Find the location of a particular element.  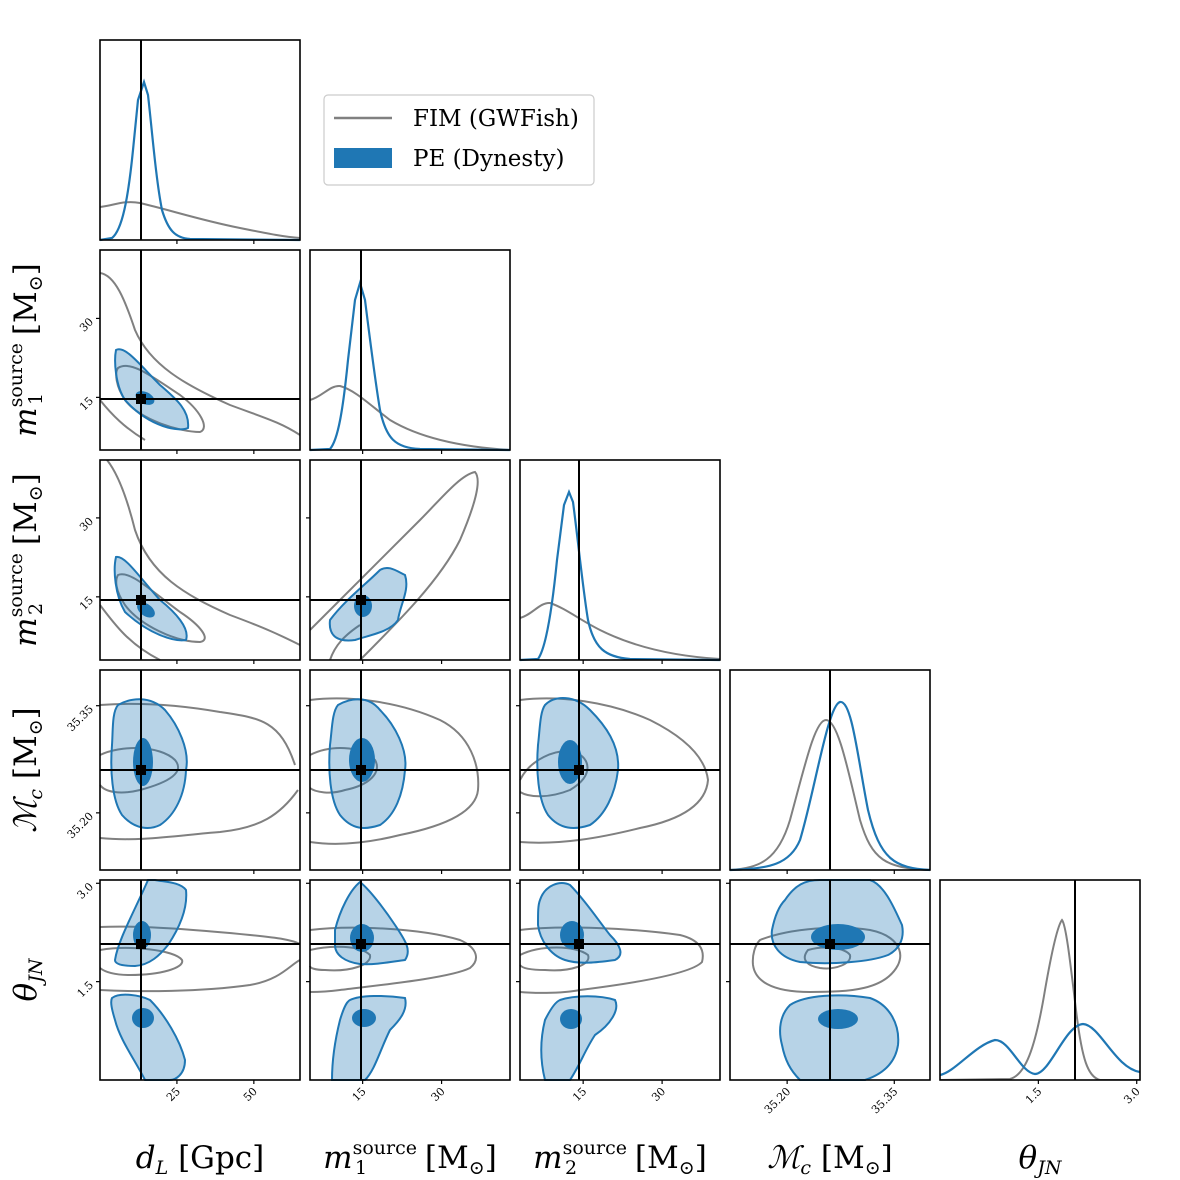

legend-pe-swatch is located at coordinates (363, 158).